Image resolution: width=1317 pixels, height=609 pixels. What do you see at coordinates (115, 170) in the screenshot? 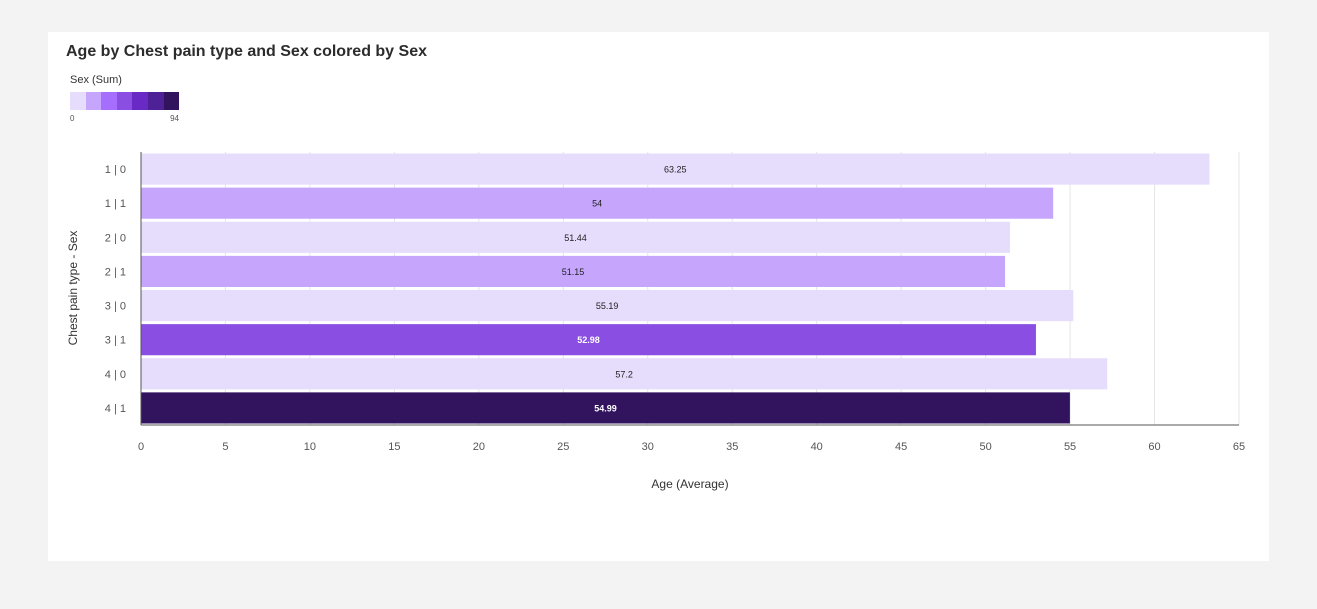
I see `y-tick-label: 1 | 0` at bounding box center [115, 170].